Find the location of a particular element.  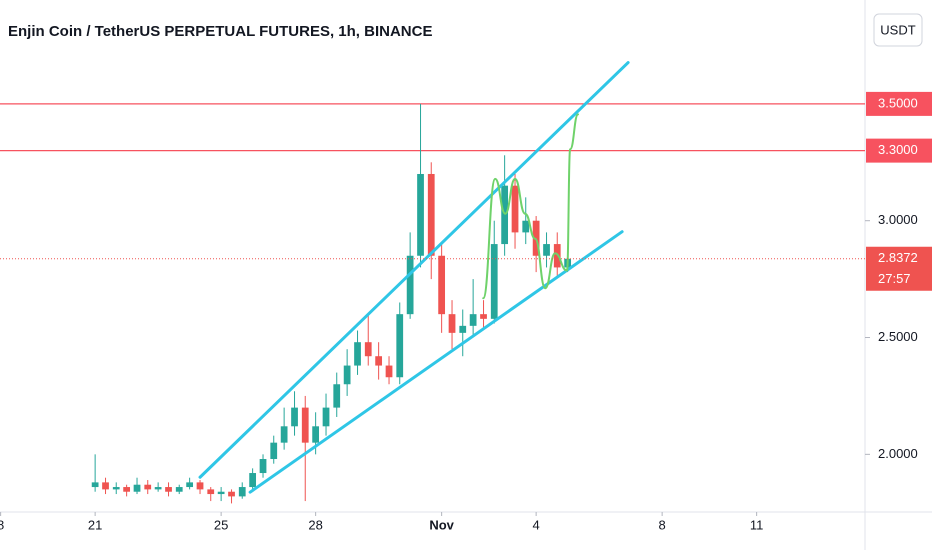

level-label: 3.3000 is located at coordinates (898, 149).